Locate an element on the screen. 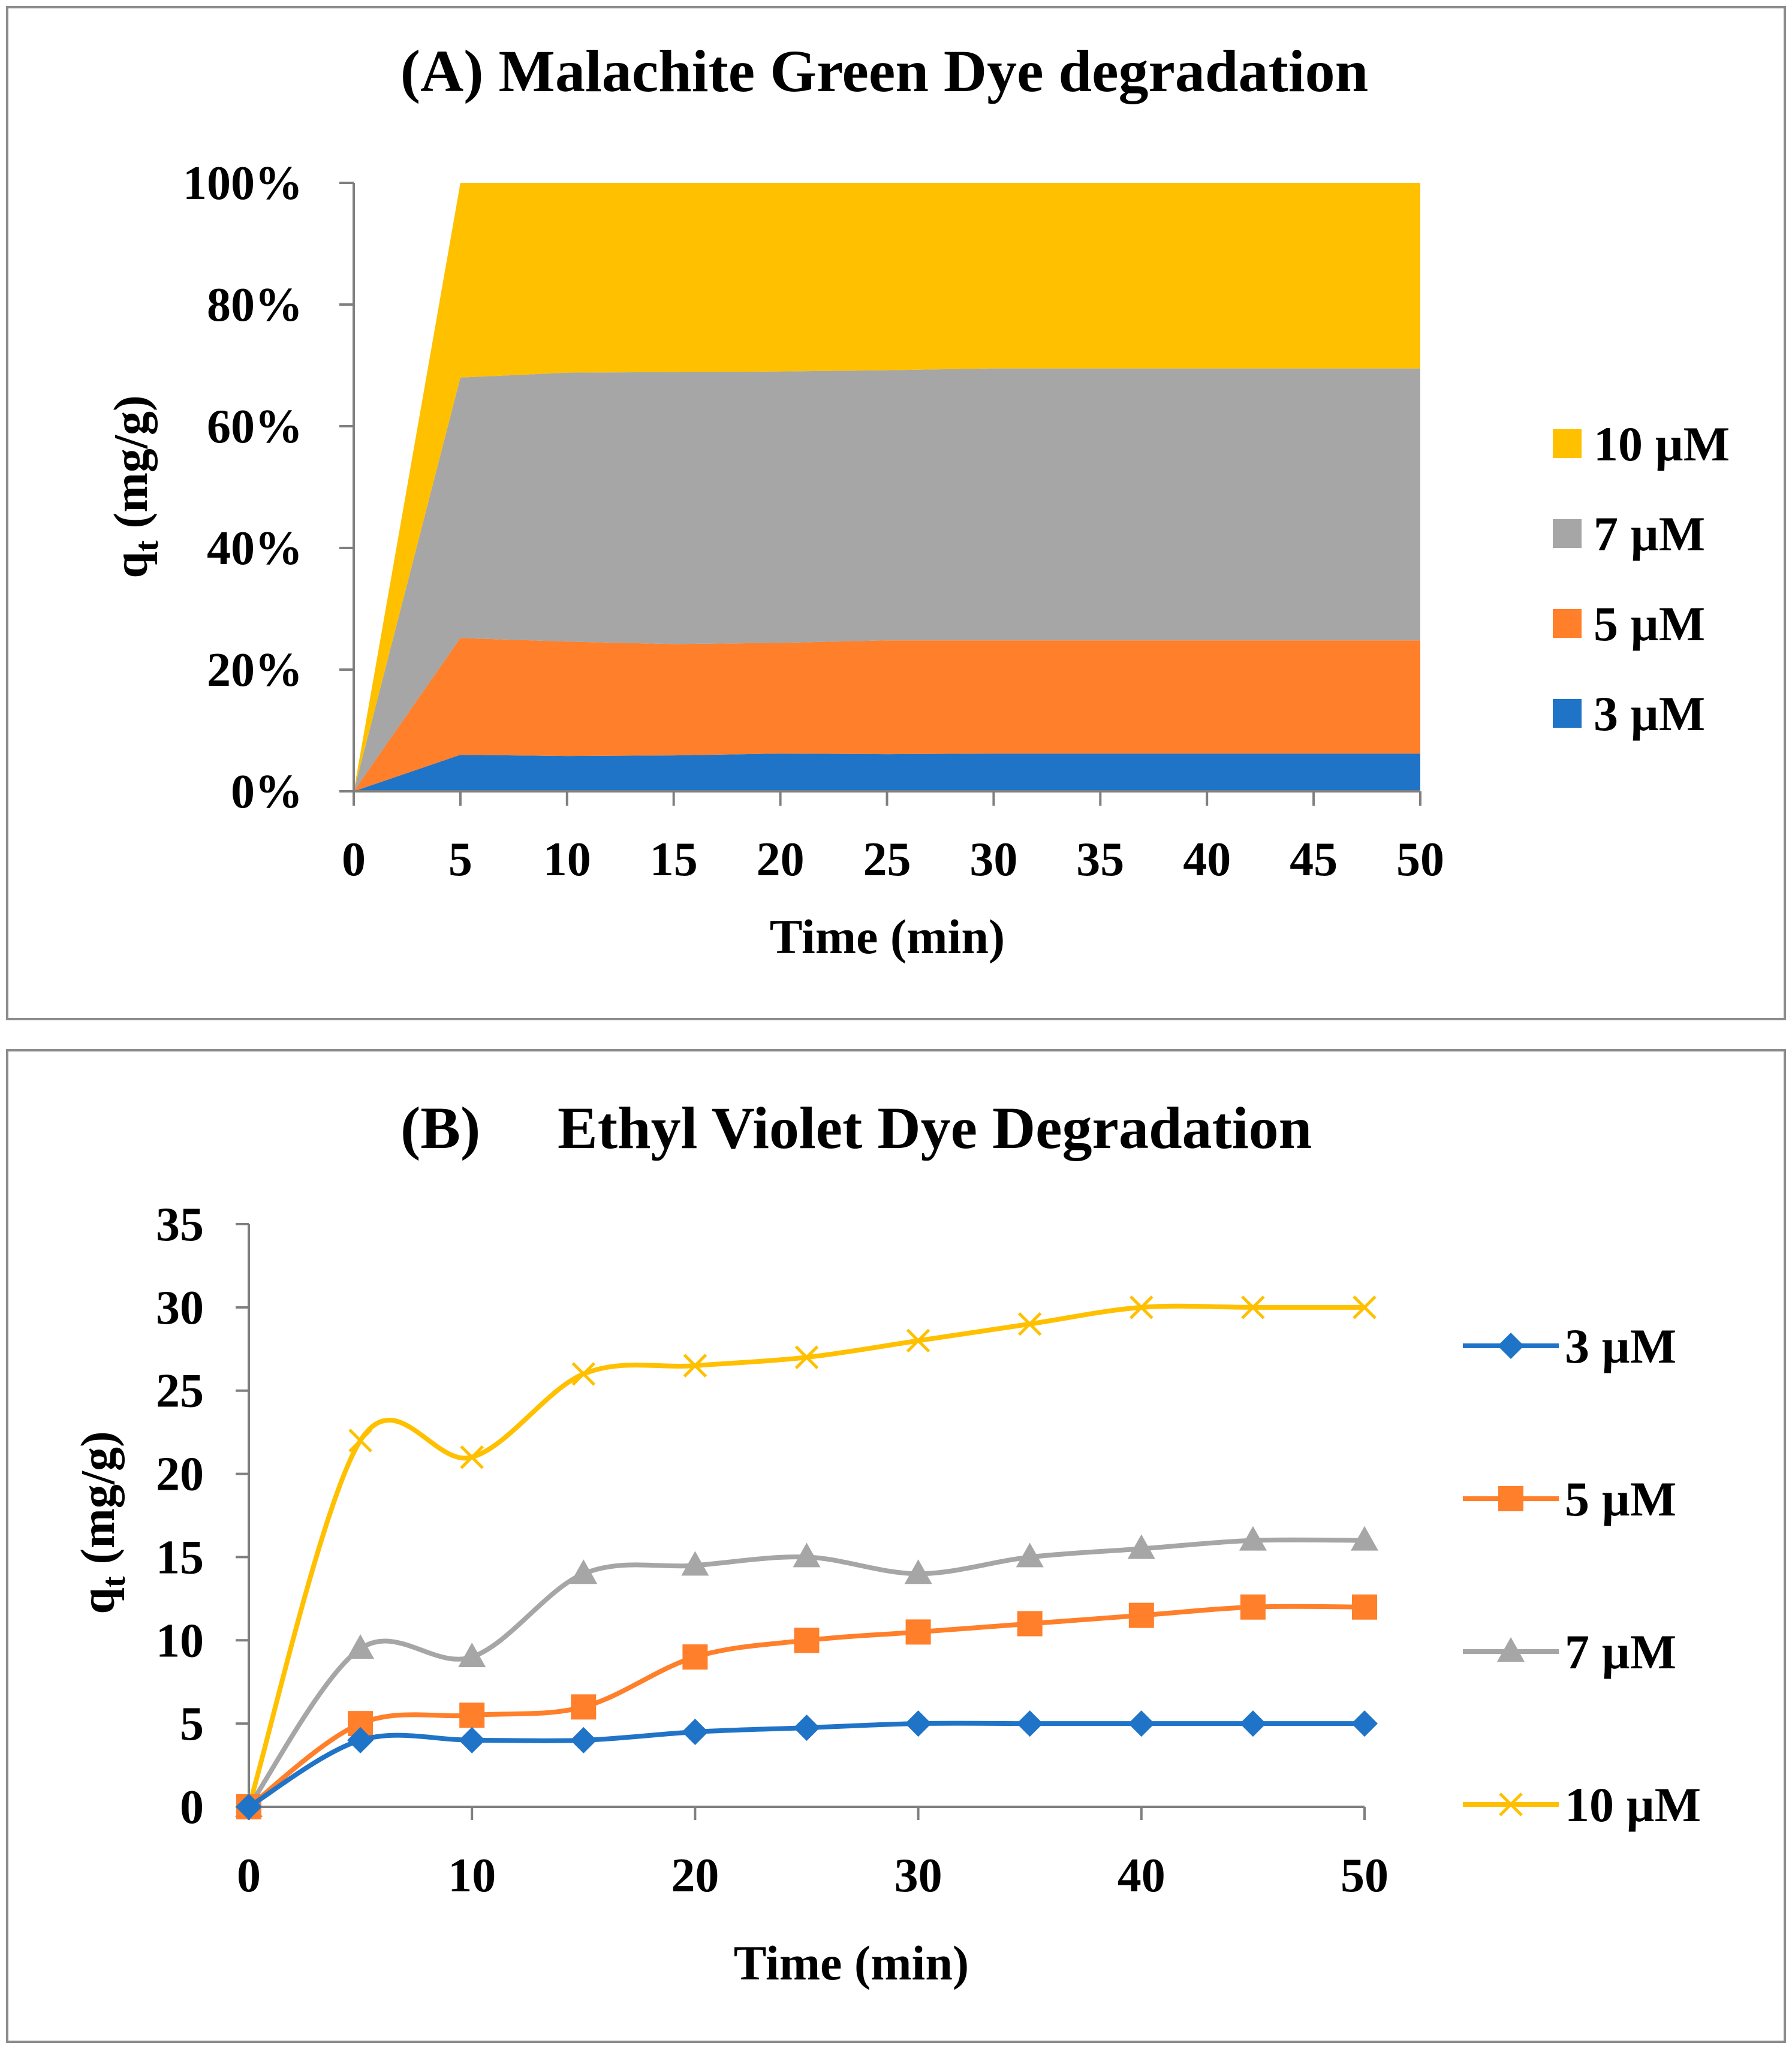 This screenshot has width=1792, height=2049. y-tick-label: 0 is located at coordinates (192, 1807).